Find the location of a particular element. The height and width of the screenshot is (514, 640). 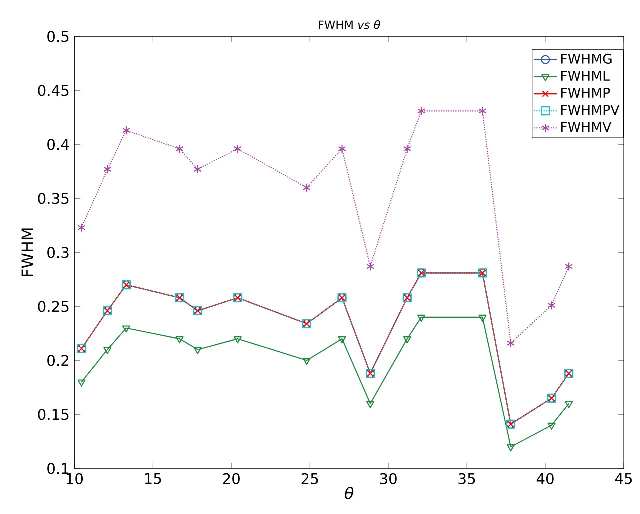

y-tick-label: 0.1 is located at coordinates (58, 468).